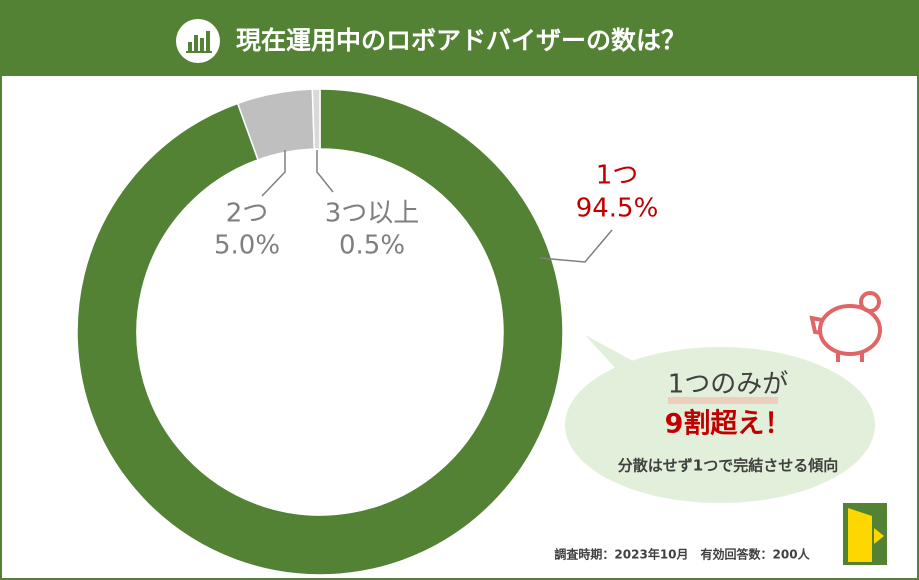  Describe the element at coordinates (198, 41) in the screenshot. I see `header-icon` at that location.